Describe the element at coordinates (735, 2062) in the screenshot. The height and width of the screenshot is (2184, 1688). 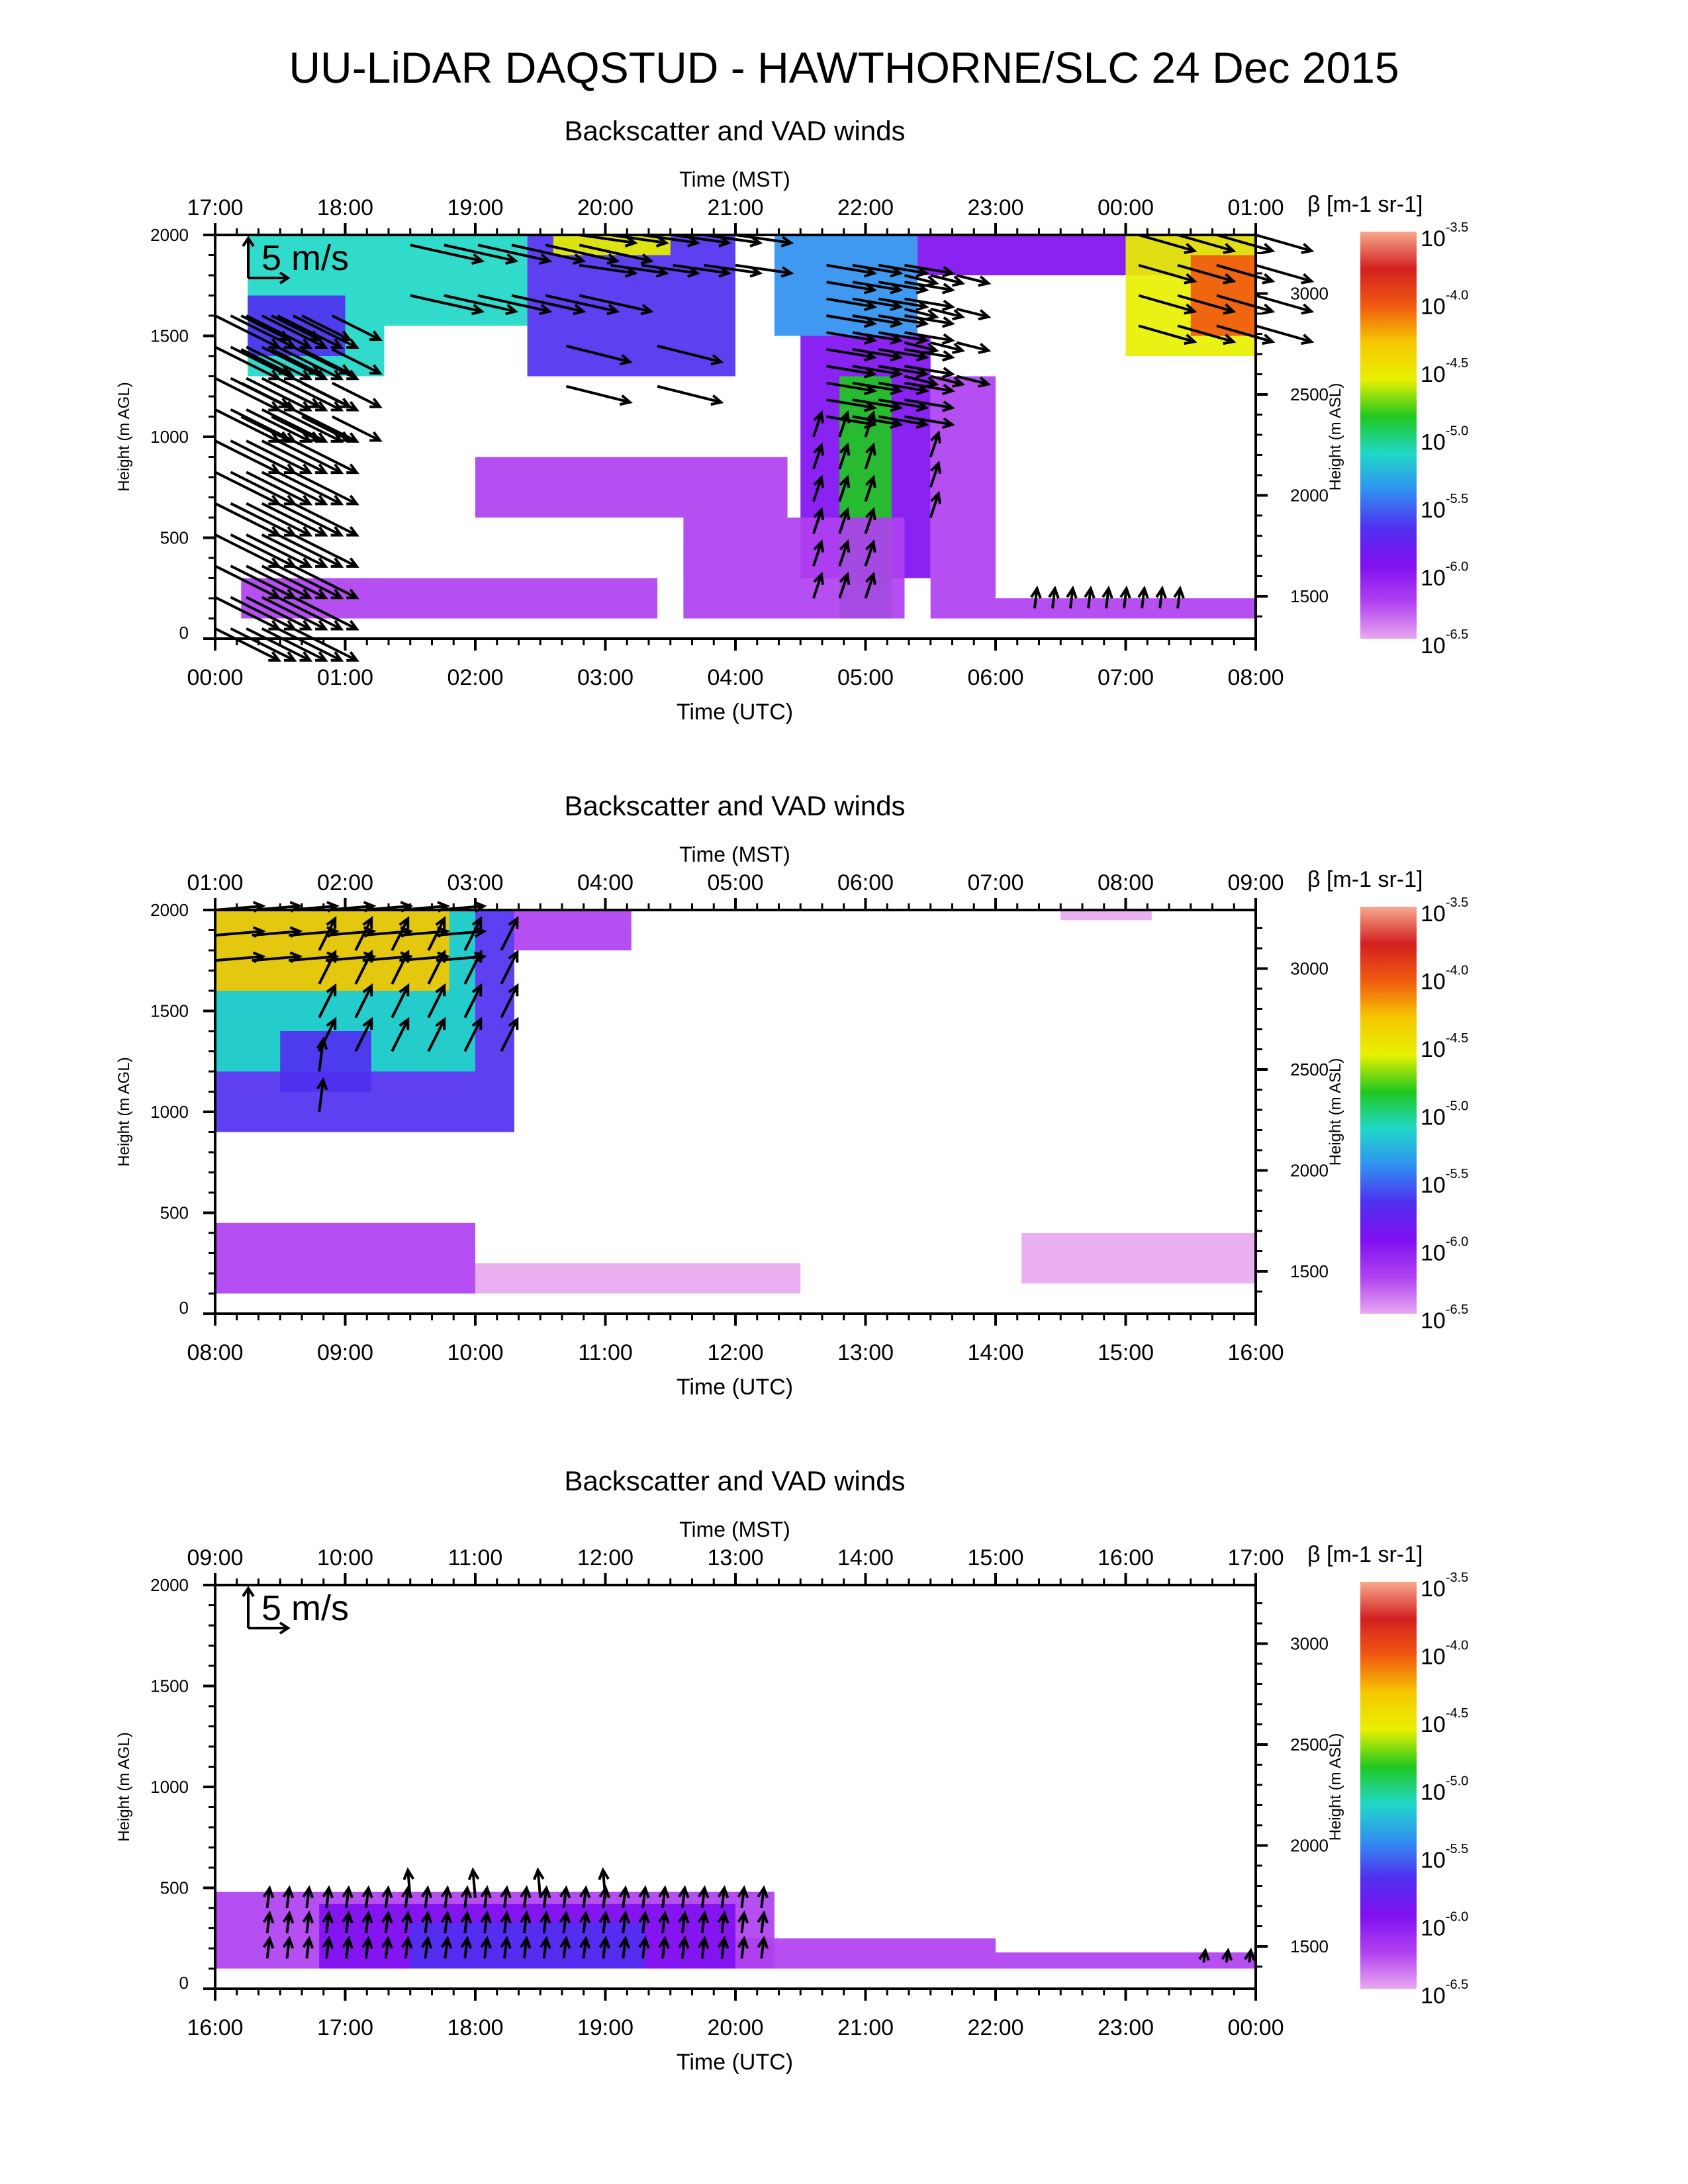
I see `x-axis-label: Time (UTC)` at that location.